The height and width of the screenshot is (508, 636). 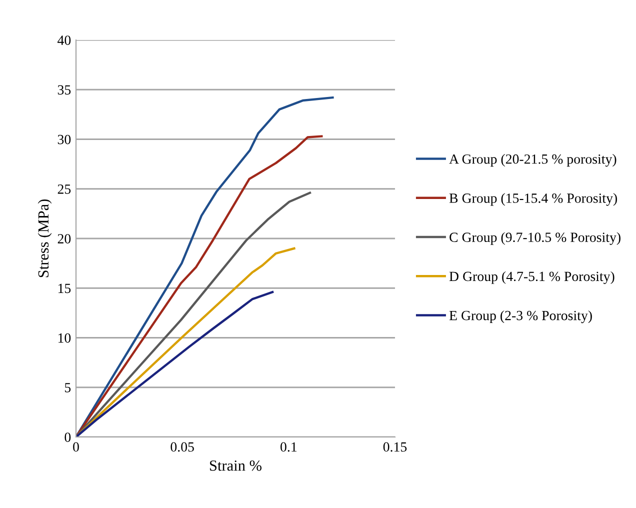 What do you see at coordinates (64, 139) in the screenshot?
I see `y-tick-label: 30` at bounding box center [64, 139].